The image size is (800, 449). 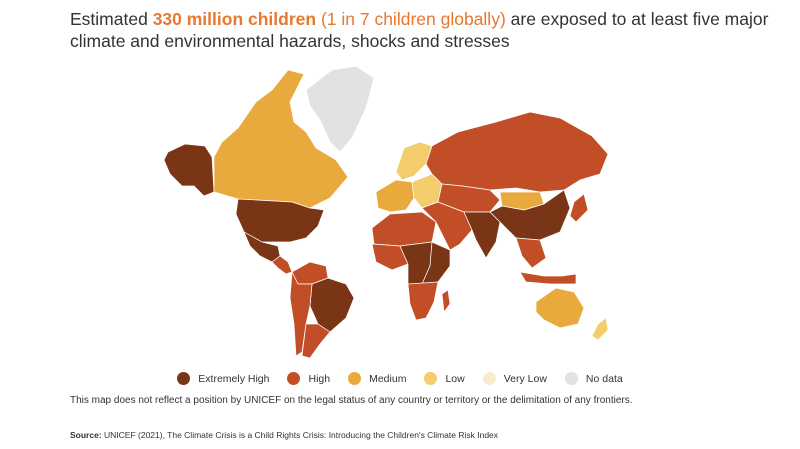 I want to click on region-madagascar, so click(x=446, y=301).